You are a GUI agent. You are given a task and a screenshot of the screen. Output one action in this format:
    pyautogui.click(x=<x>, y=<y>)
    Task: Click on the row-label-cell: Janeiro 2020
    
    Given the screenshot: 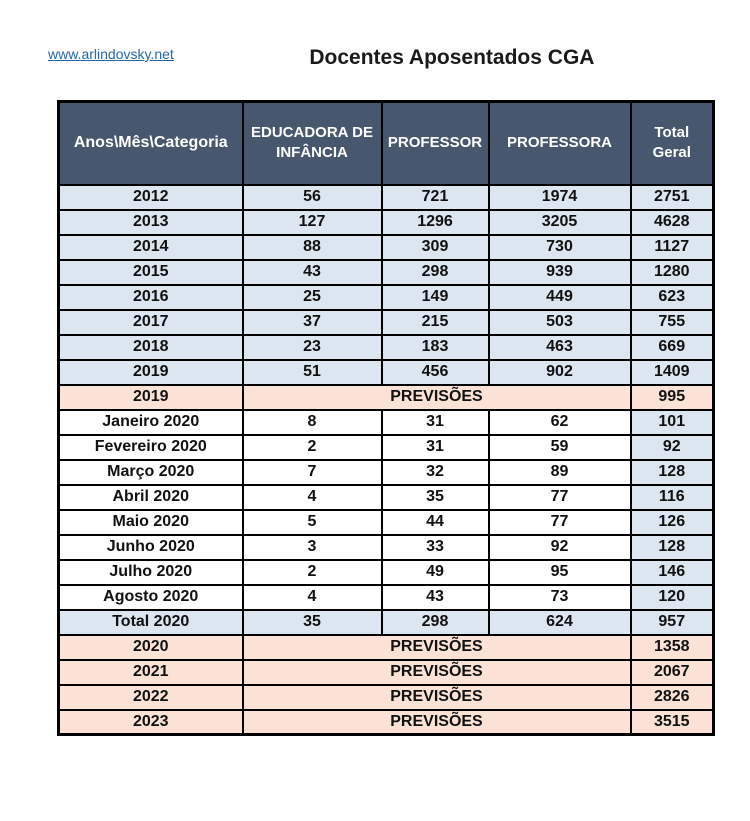 What is the action you would take?
    pyautogui.click(x=150, y=422)
    